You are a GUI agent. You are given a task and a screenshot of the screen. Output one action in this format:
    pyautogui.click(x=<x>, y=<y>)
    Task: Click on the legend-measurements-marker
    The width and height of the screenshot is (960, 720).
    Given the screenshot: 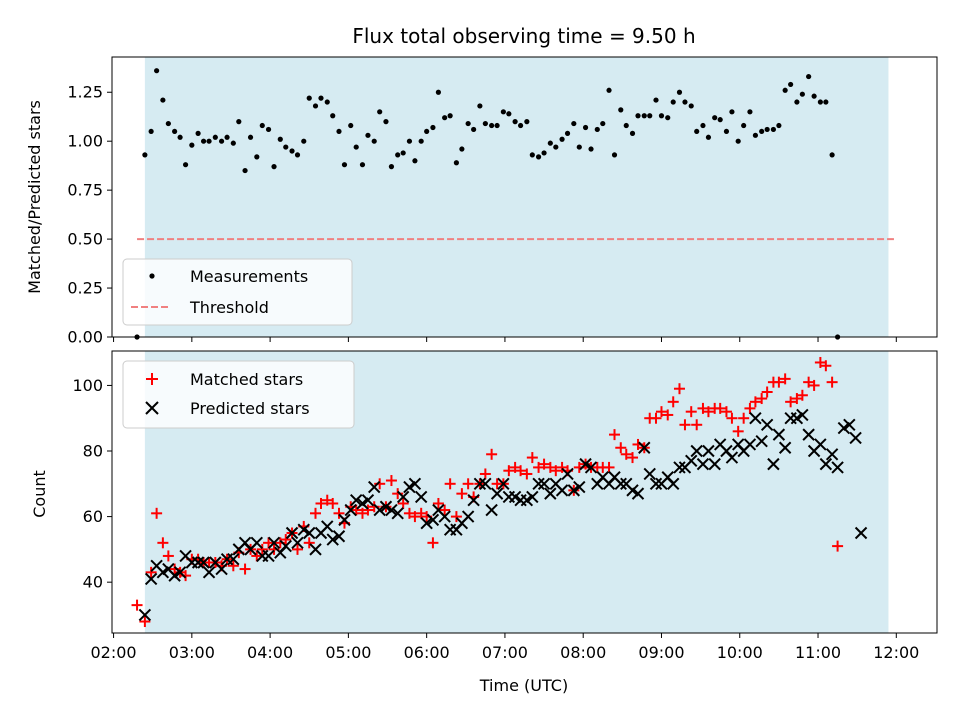 What is the action you would take?
    pyautogui.click(x=152, y=276)
    